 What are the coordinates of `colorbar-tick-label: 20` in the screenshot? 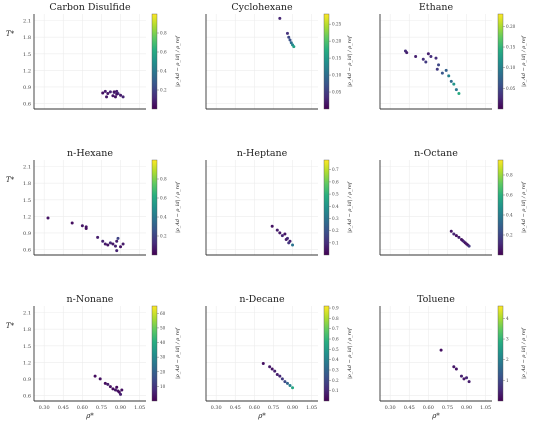 It's located at (163, 371).